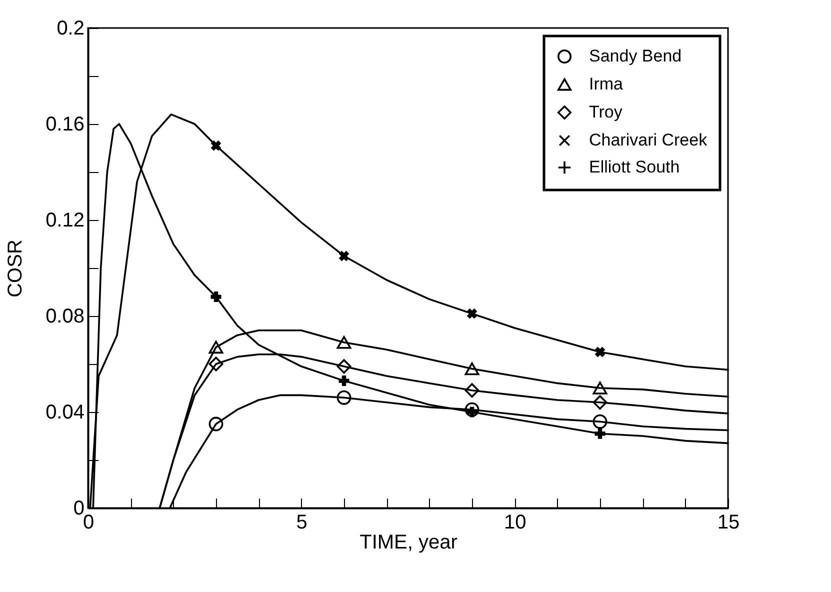 This screenshot has width=831, height=592. What do you see at coordinates (65, 125) in the screenshot?
I see `y-tick-label: 0.16` at bounding box center [65, 125].